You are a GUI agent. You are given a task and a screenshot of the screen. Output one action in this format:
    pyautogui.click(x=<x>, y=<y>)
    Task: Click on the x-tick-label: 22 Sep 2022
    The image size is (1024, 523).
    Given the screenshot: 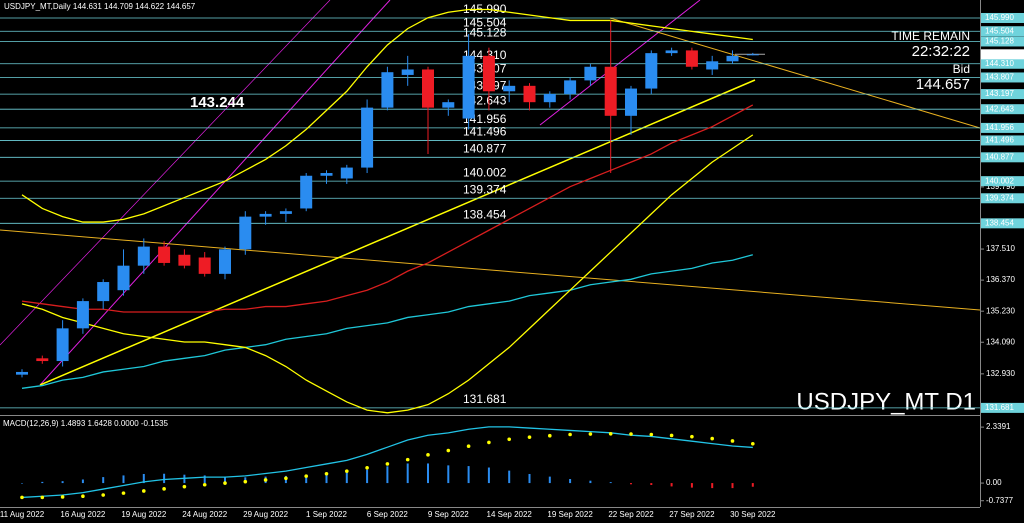 What is the action you would take?
    pyautogui.click(x=631, y=514)
    